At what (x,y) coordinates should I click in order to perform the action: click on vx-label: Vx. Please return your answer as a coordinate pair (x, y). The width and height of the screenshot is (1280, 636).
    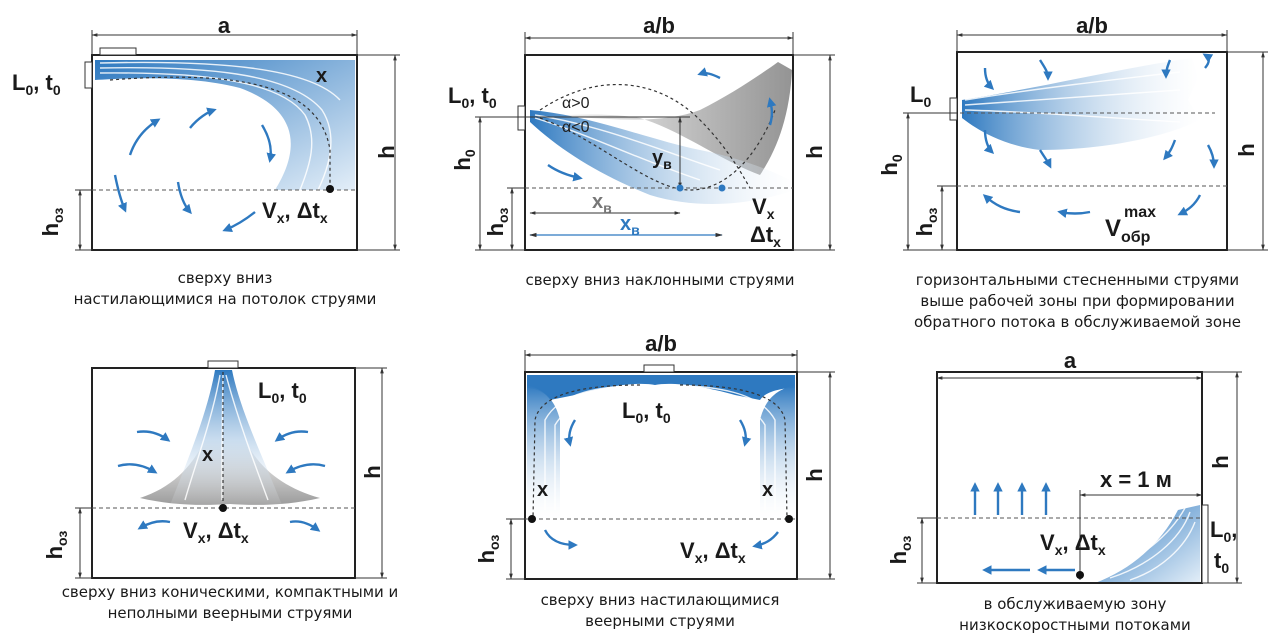
    Looking at the image, I should click on (763, 208).